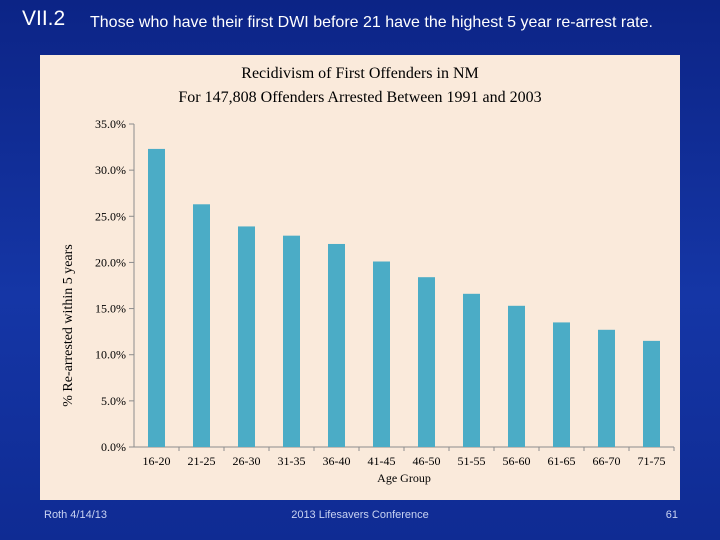 The width and height of the screenshot is (720, 540). What do you see at coordinates (202, 461) in the screenshot?
I see `x-tick-label: 21-25` at bounding box center [202, 461].